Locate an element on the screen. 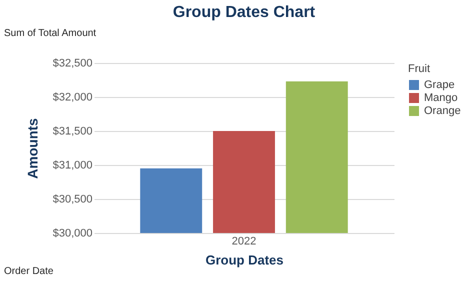  text: Sum of Total Amount is located at coordinates (50, 33).